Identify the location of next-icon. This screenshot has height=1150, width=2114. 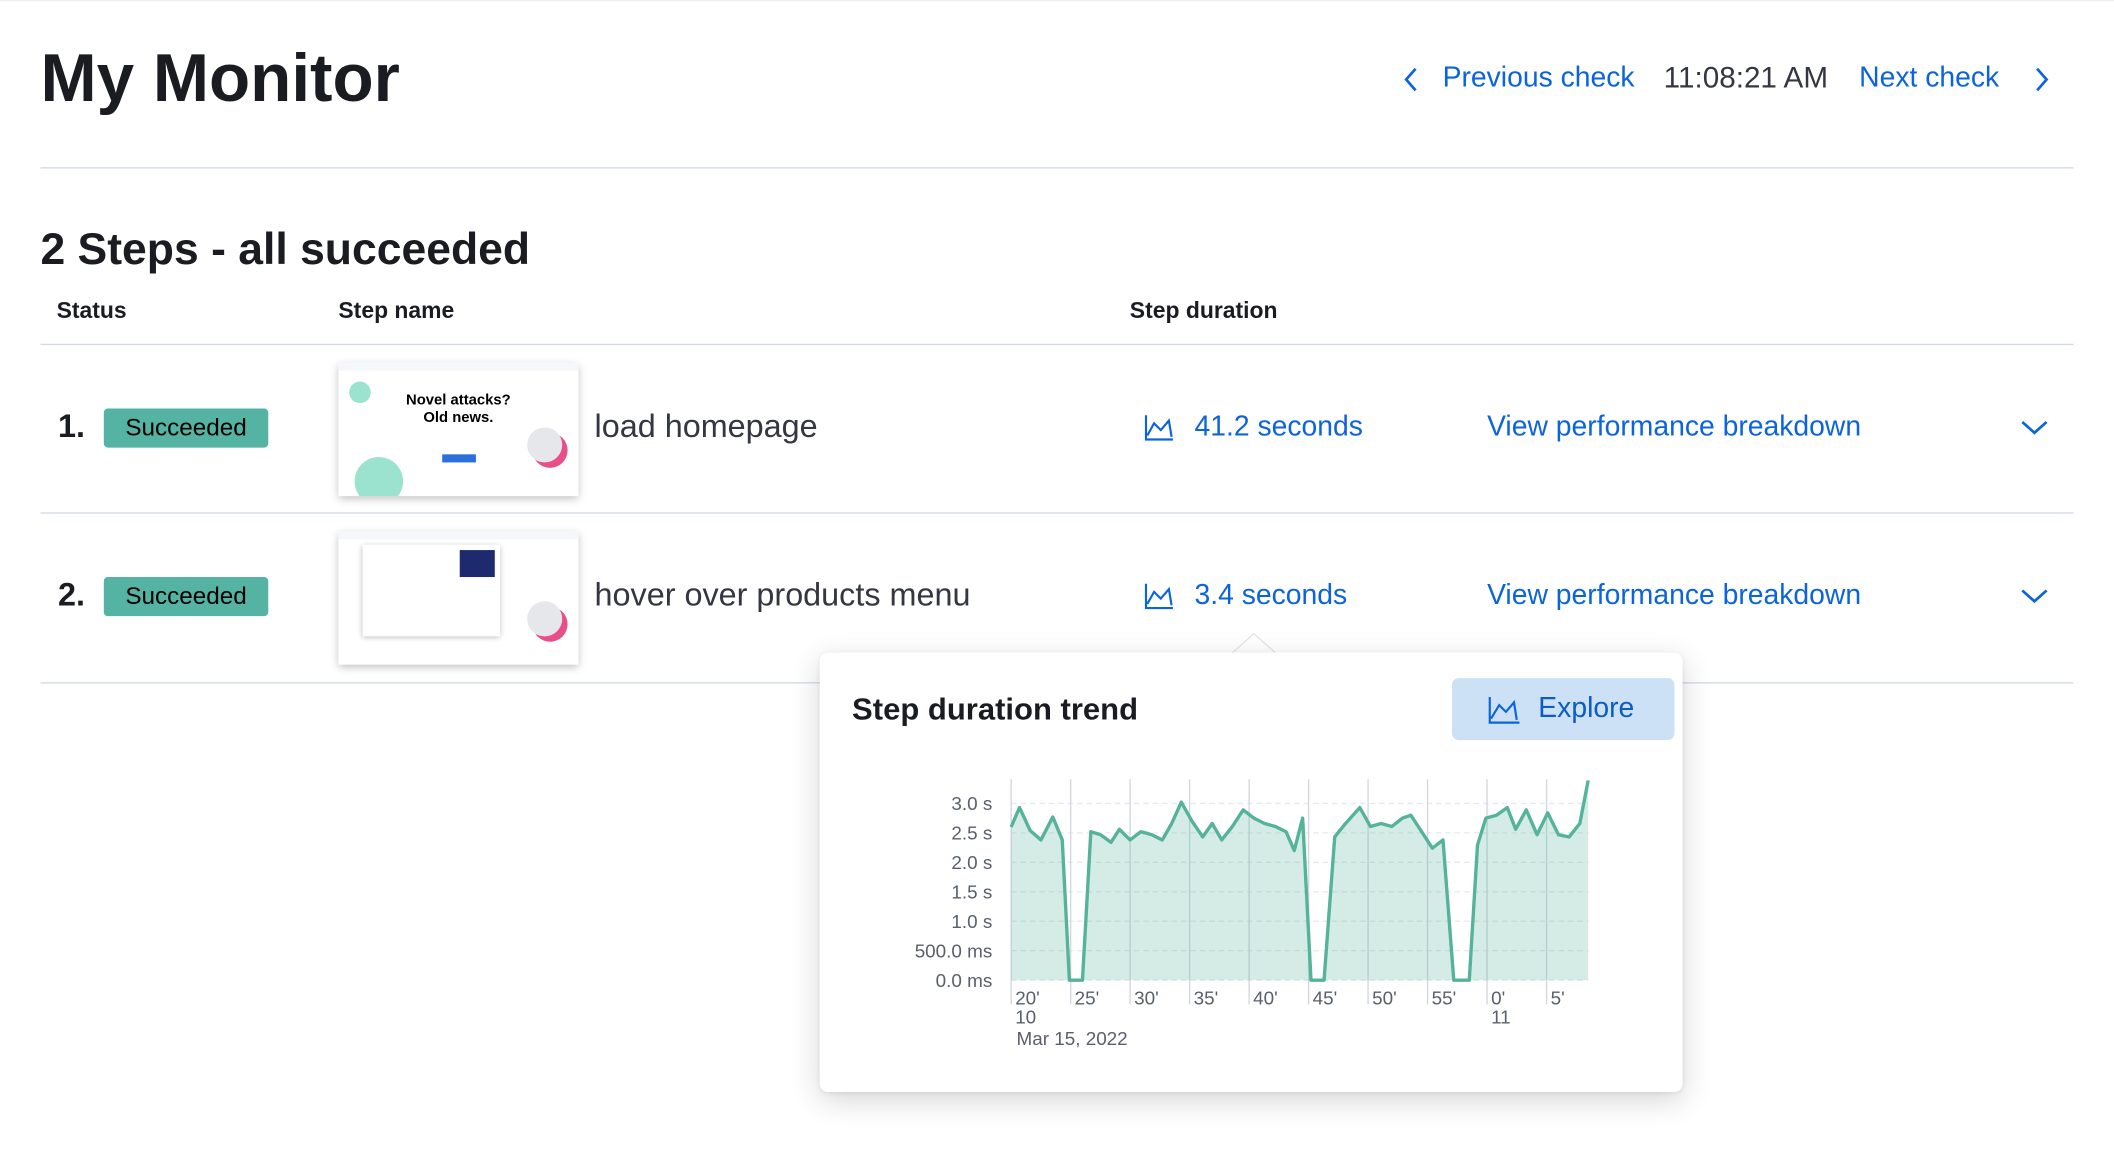
(2042, 80).